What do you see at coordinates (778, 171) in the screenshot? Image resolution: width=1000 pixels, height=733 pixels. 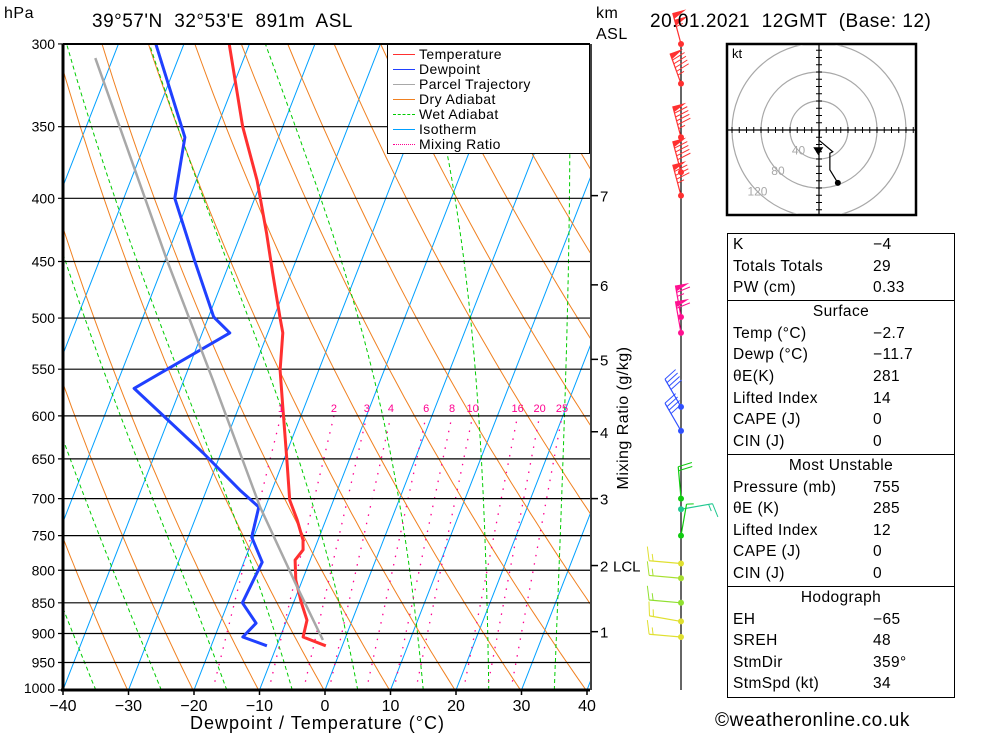 I see `hodograph-ring-label: 80` at bounding box center [778, 171].